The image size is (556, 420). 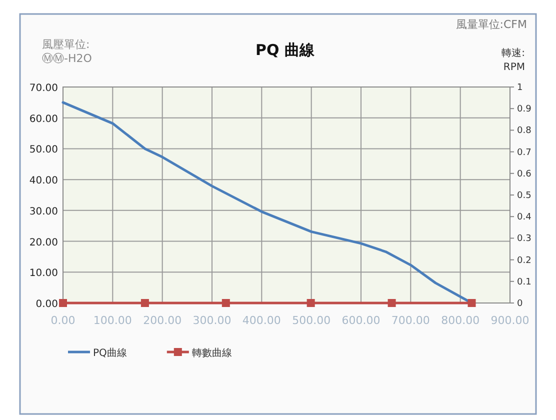 What do you see at coordinates (520, 304) in the screenshot?
I see `y2-tick-label: 0` at bounding box center [520, 304].